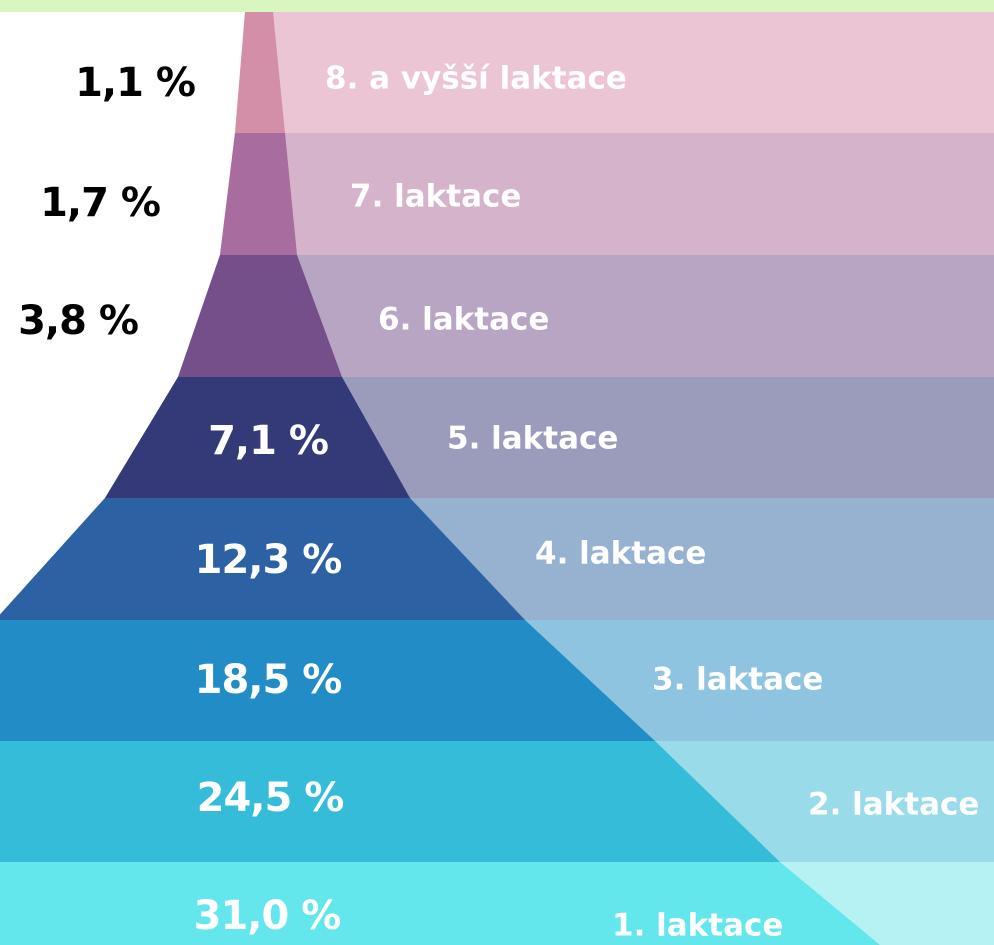 Image resolution: width=994 pixels, height=945 pixels. I want to click on percent-label: 24,5 %, so click(270, 798).